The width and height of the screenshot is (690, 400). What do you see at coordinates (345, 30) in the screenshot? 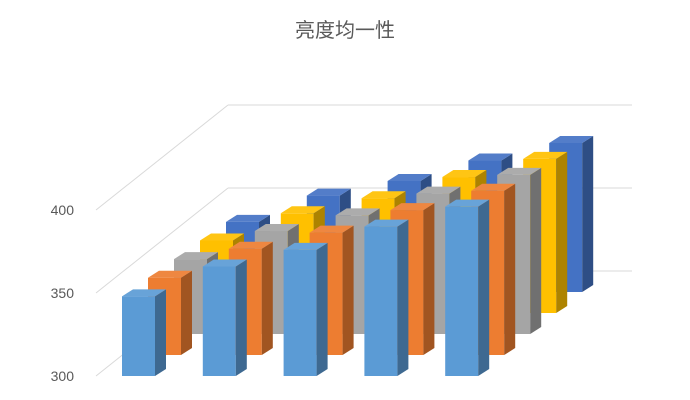
I see `chart-title: 亮度均一性` at bounding box center [345, 30].